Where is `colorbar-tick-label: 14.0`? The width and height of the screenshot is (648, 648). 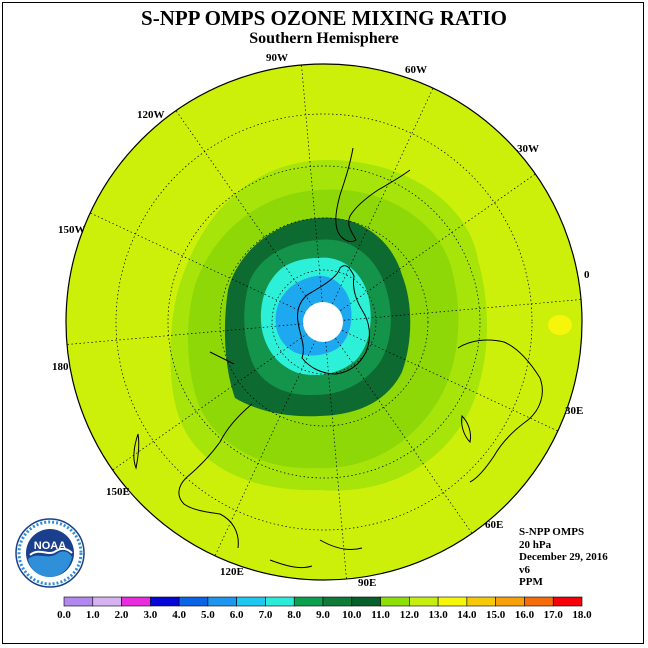 colorbar-tick-label: 14.0 is located at coordinates (467, 615).